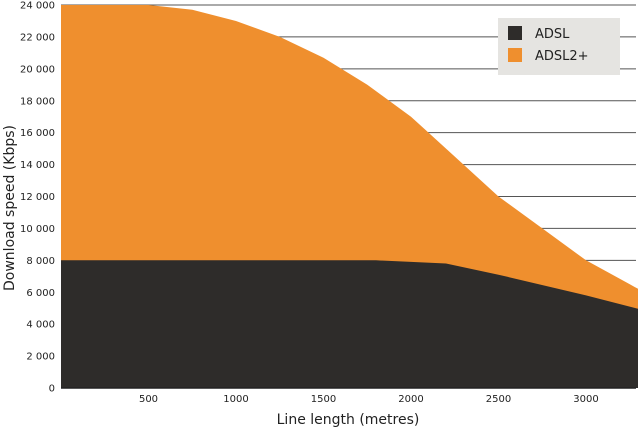 This screenshot has height=429, width=638. What do you see at coordinates (37, 69) in the screenshot?
I see `y-tick-label: 20 000` at bounding box center [37, 69].